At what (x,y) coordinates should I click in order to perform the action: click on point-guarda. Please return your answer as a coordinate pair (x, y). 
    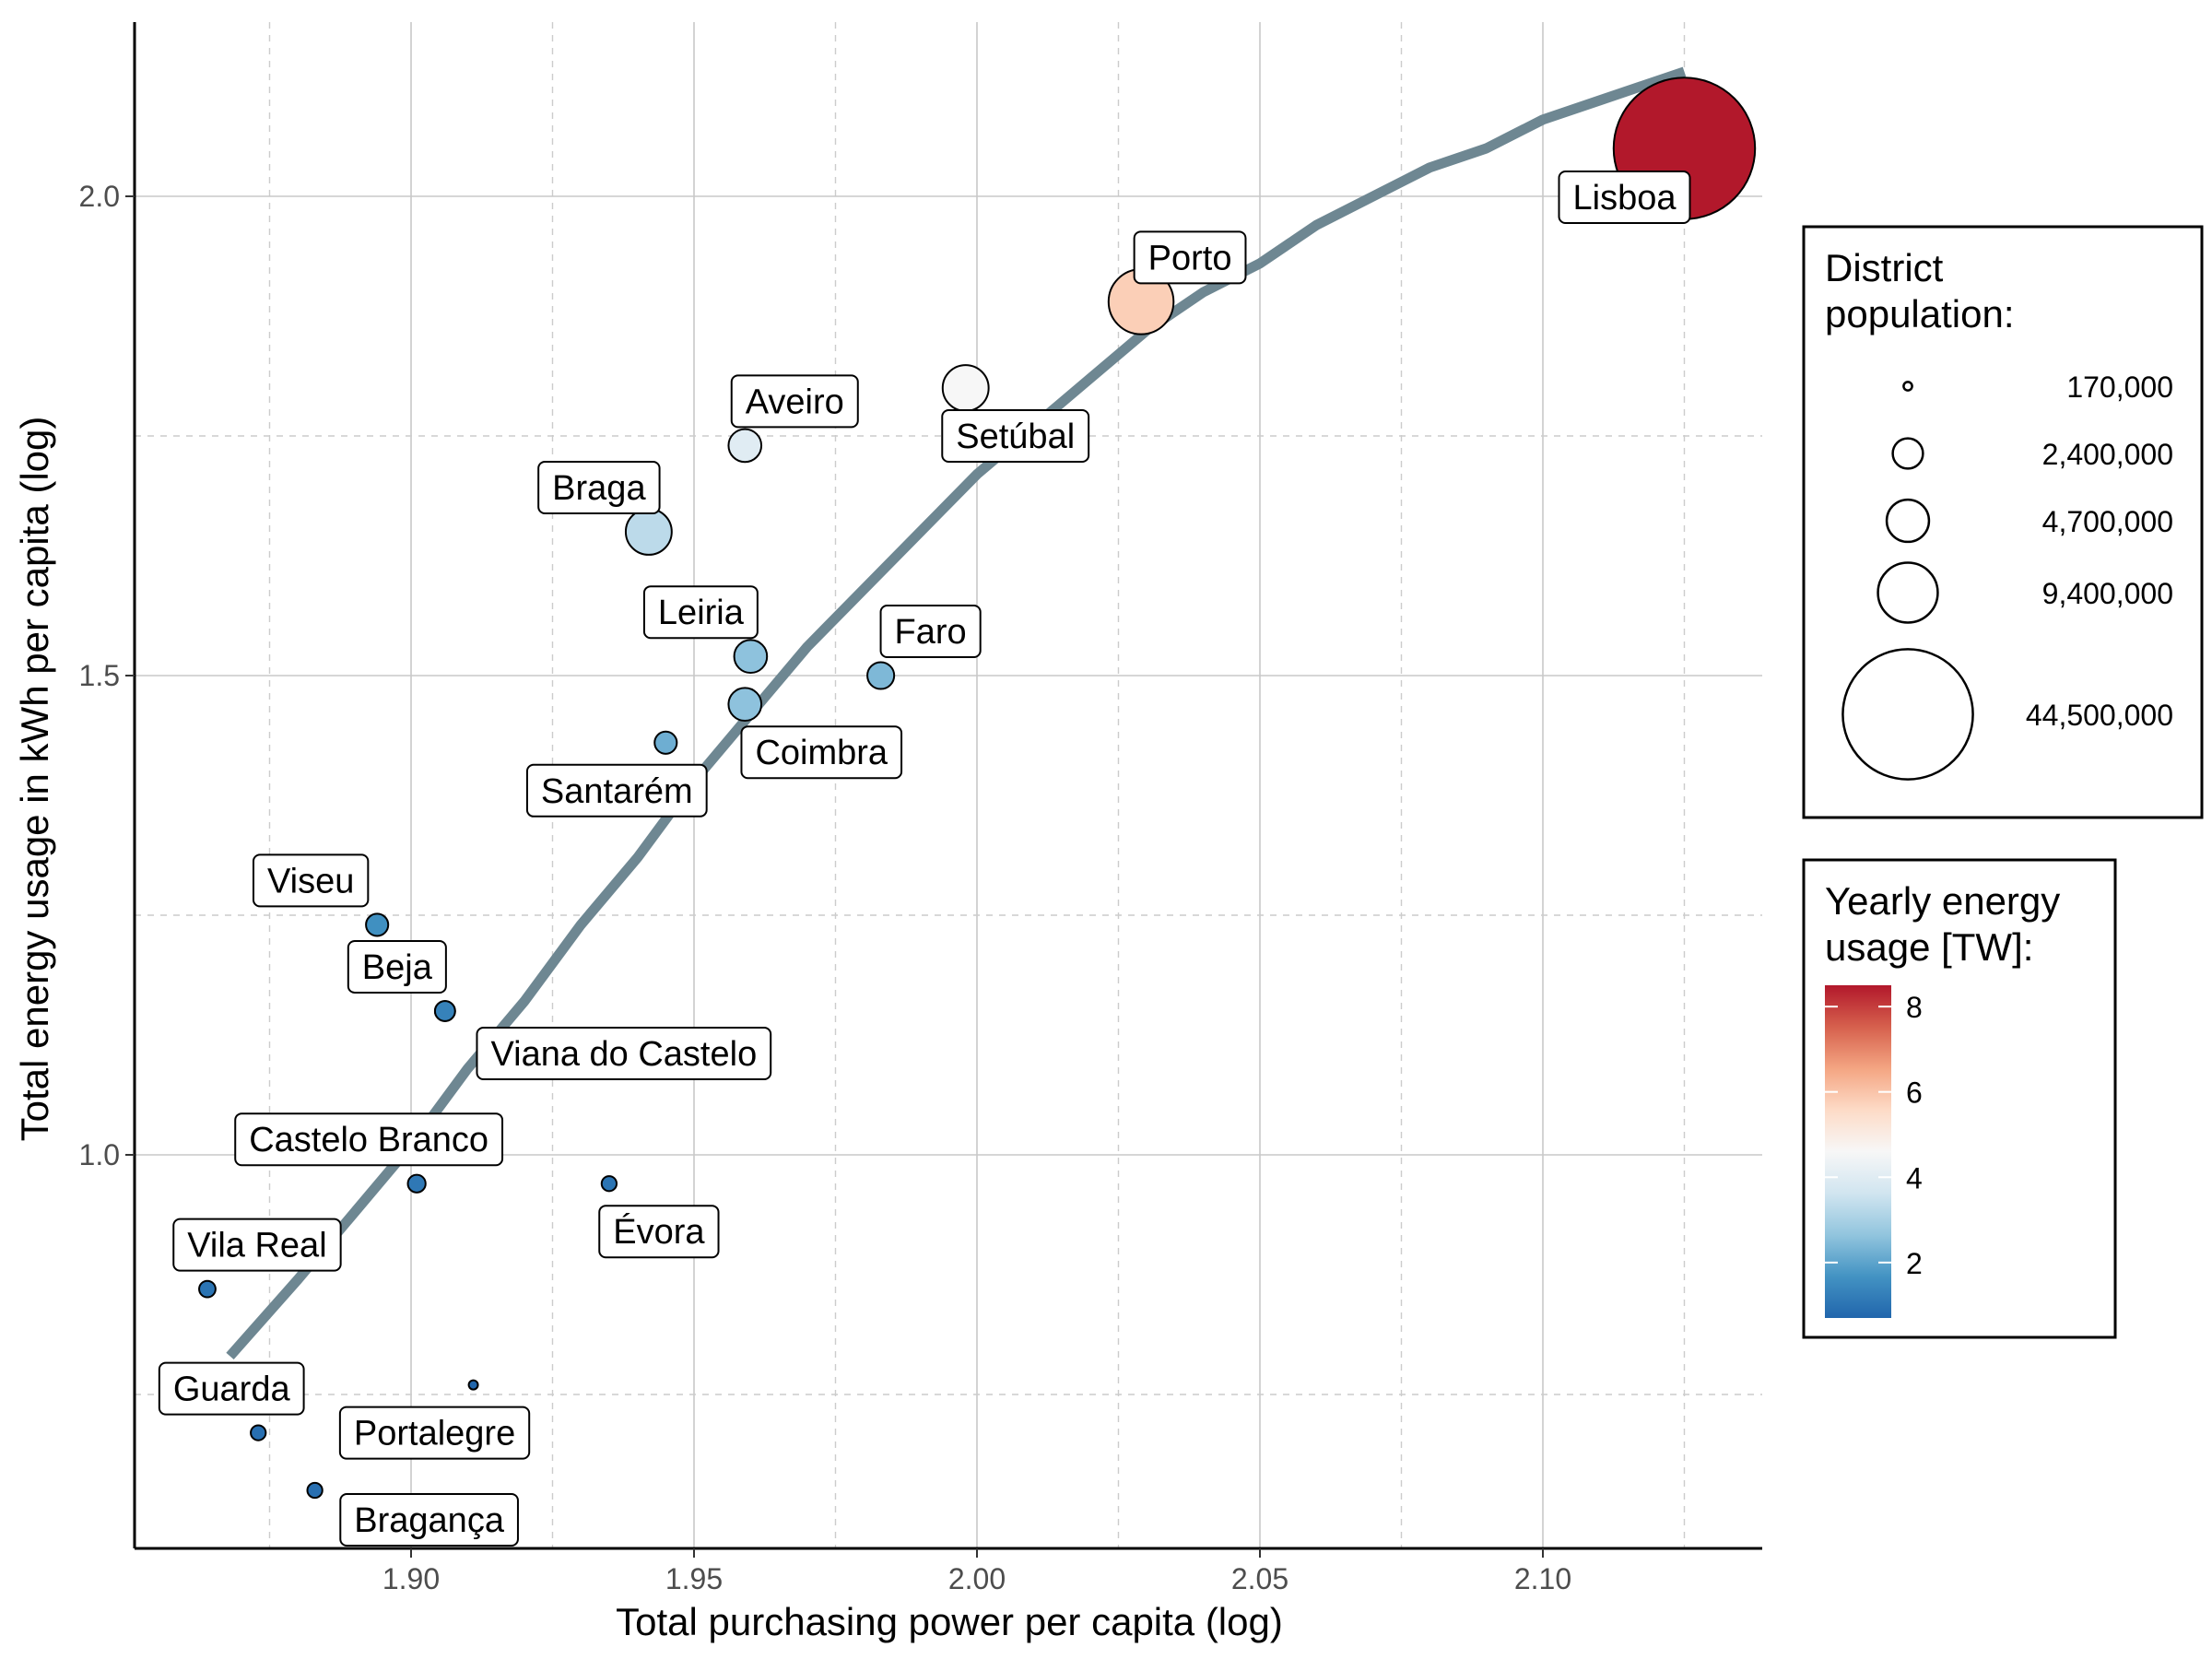
    Looking at the image, I should click on (258, 1432).